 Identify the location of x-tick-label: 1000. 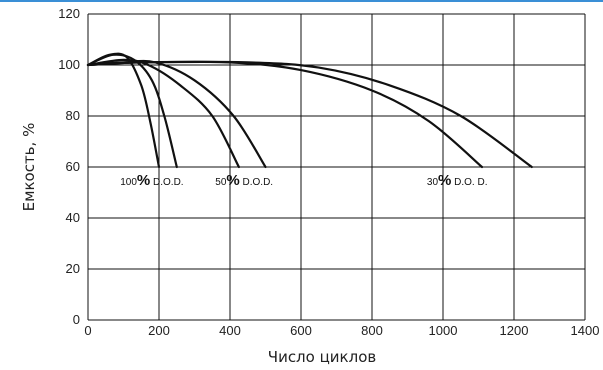
(443, 330).